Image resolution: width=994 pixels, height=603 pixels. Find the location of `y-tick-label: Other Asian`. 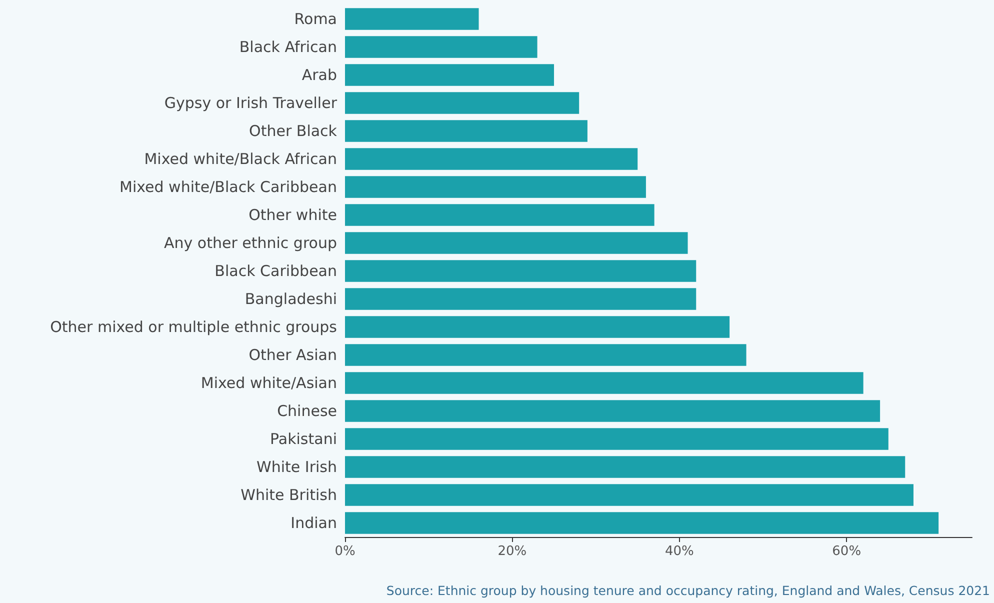

y-tick-label: Other Asian is located at coordinates (292, 355).